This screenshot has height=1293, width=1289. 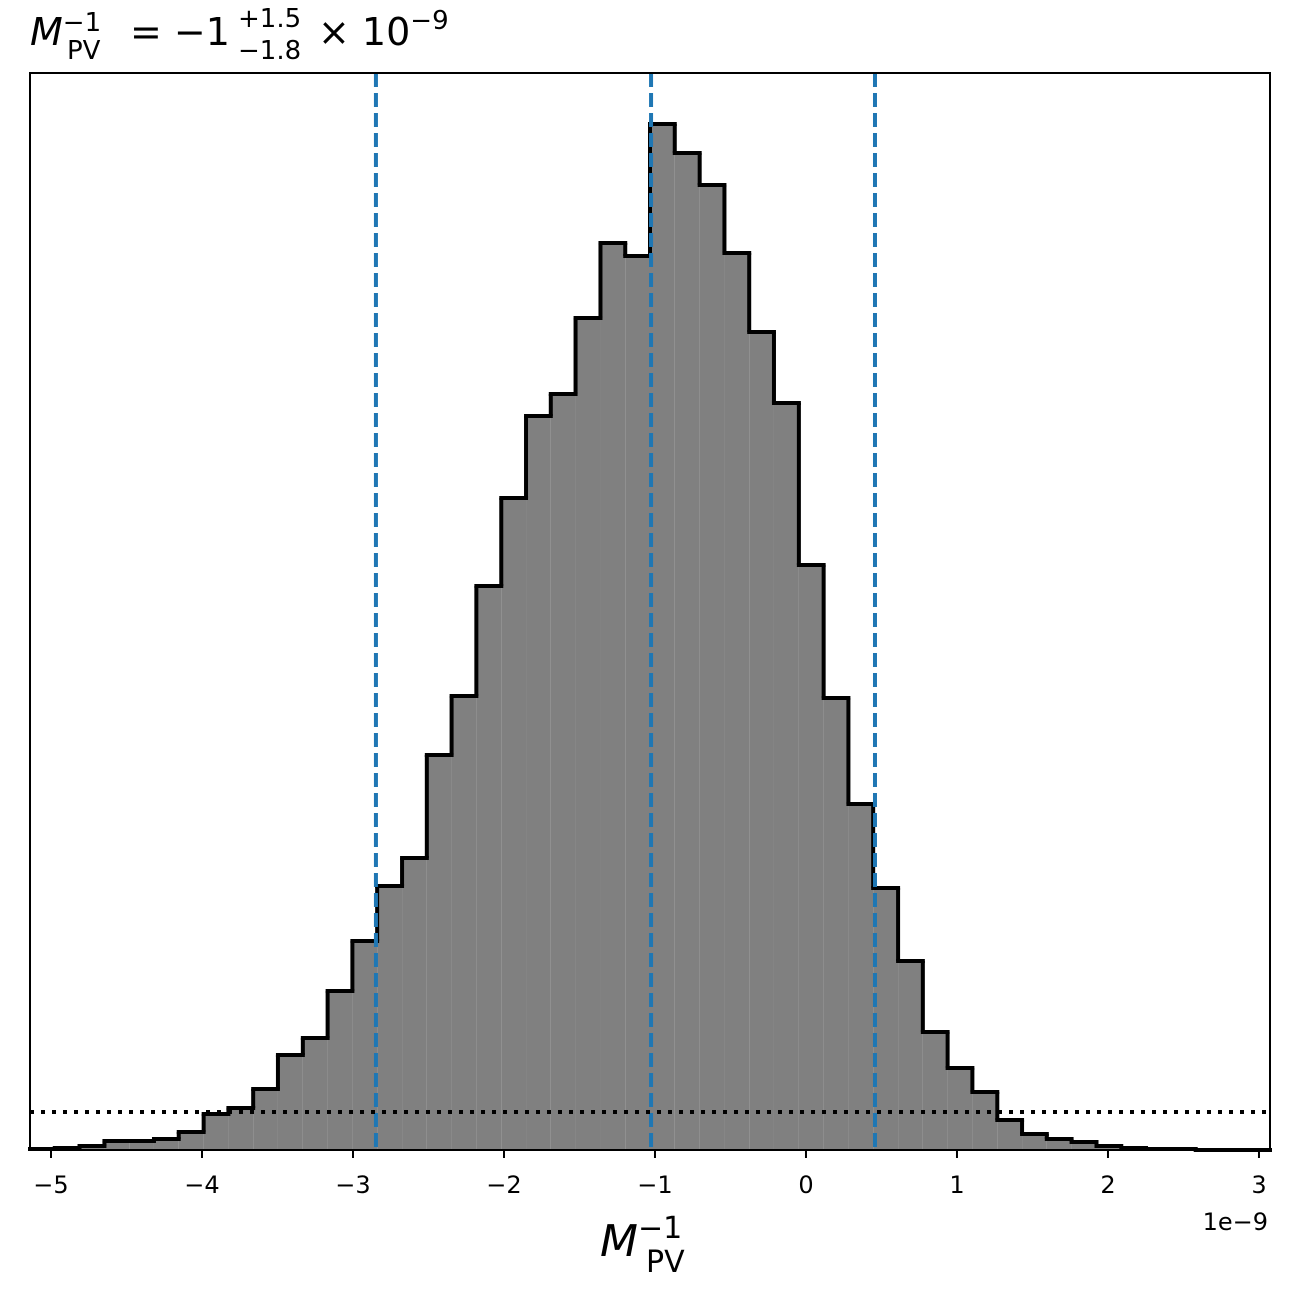 I want to click on title-times: × 10, so click(x=364, y=32).